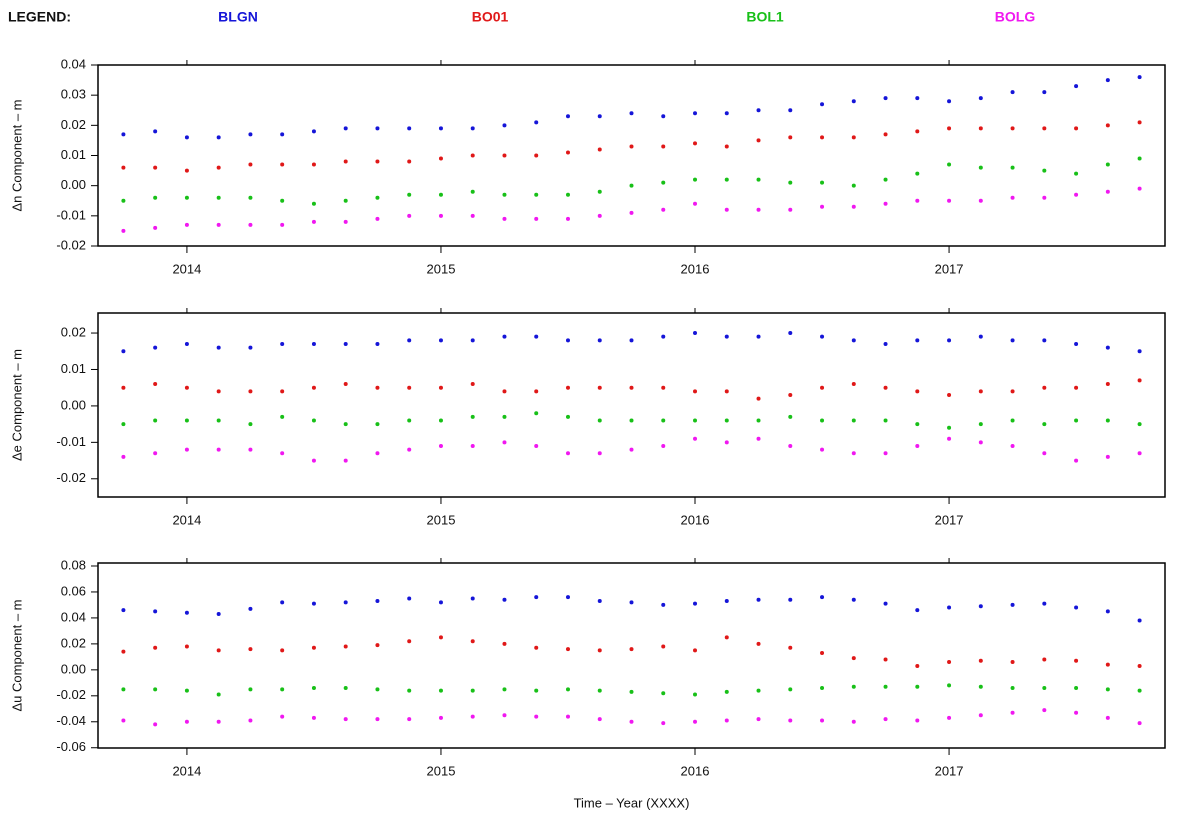 The width and height of the screenshot is (1184, 817). I want to click on y-tick-label: 0.06, so click(73, 590).